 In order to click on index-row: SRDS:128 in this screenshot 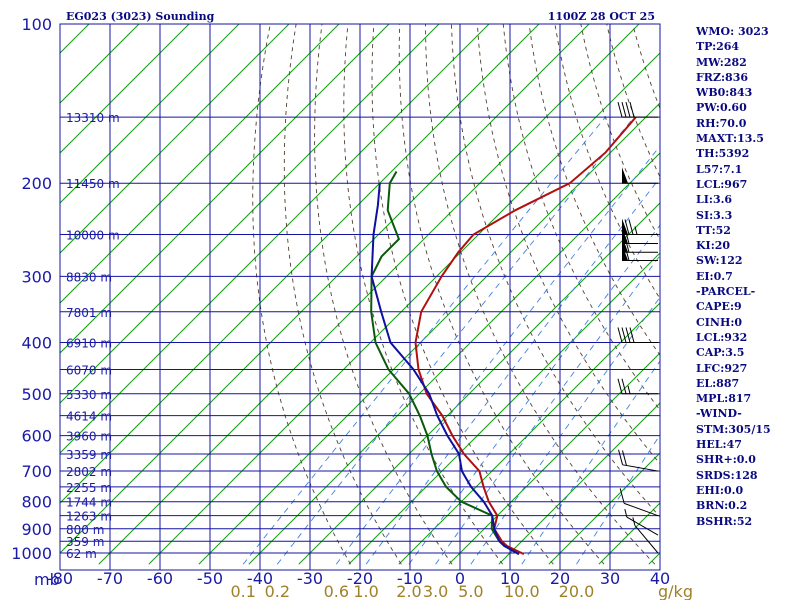, I will do `click(727, 475)`.